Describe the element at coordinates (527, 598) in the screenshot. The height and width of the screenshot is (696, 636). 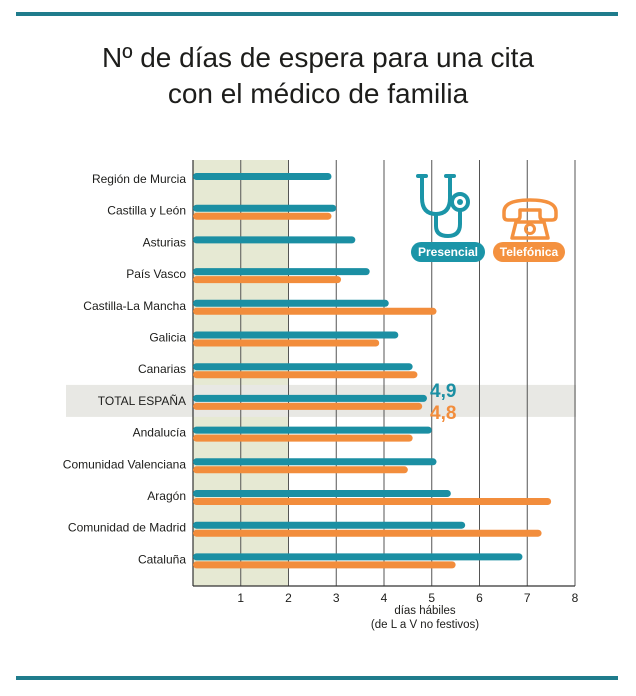
I see `x-tick-label: 7` at that location.